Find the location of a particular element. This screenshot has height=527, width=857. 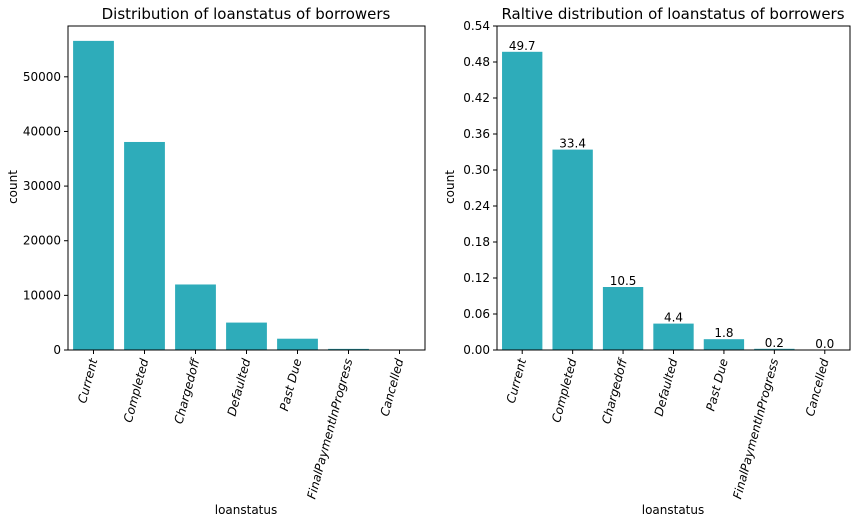

chart-left-ytick-label: 40000 is located at coordinates (42, 131).